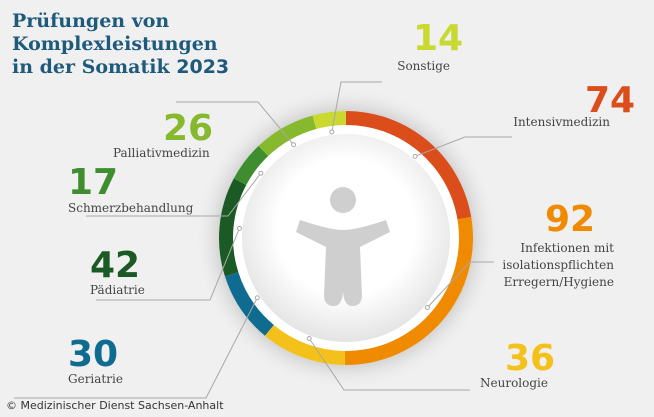 The width and height of the screenshot is (654, 417). Describe the element at coordinates (117, 290) in the screenshot. I see `slice-label-4: Pädiatrie` at that location.